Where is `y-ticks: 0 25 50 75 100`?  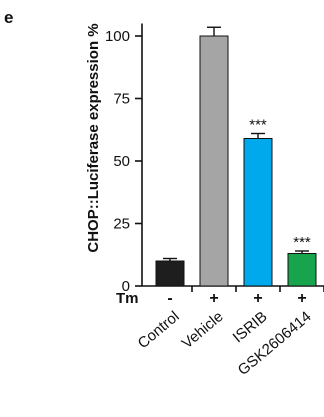 y-ticks: 0 25 50 75 100 is located at coordinates (123, 161).